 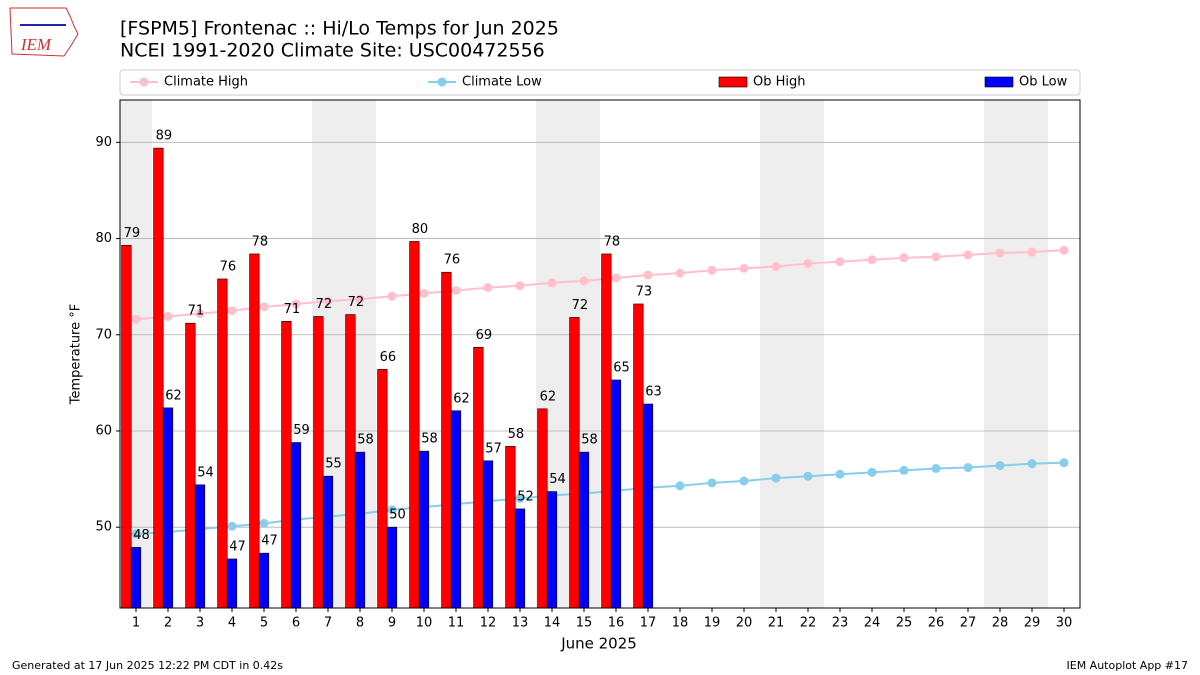 What do you see at coordinates (442, 82) in the screenshot?
I see `legend-marker` at bounding box center [442, 82].